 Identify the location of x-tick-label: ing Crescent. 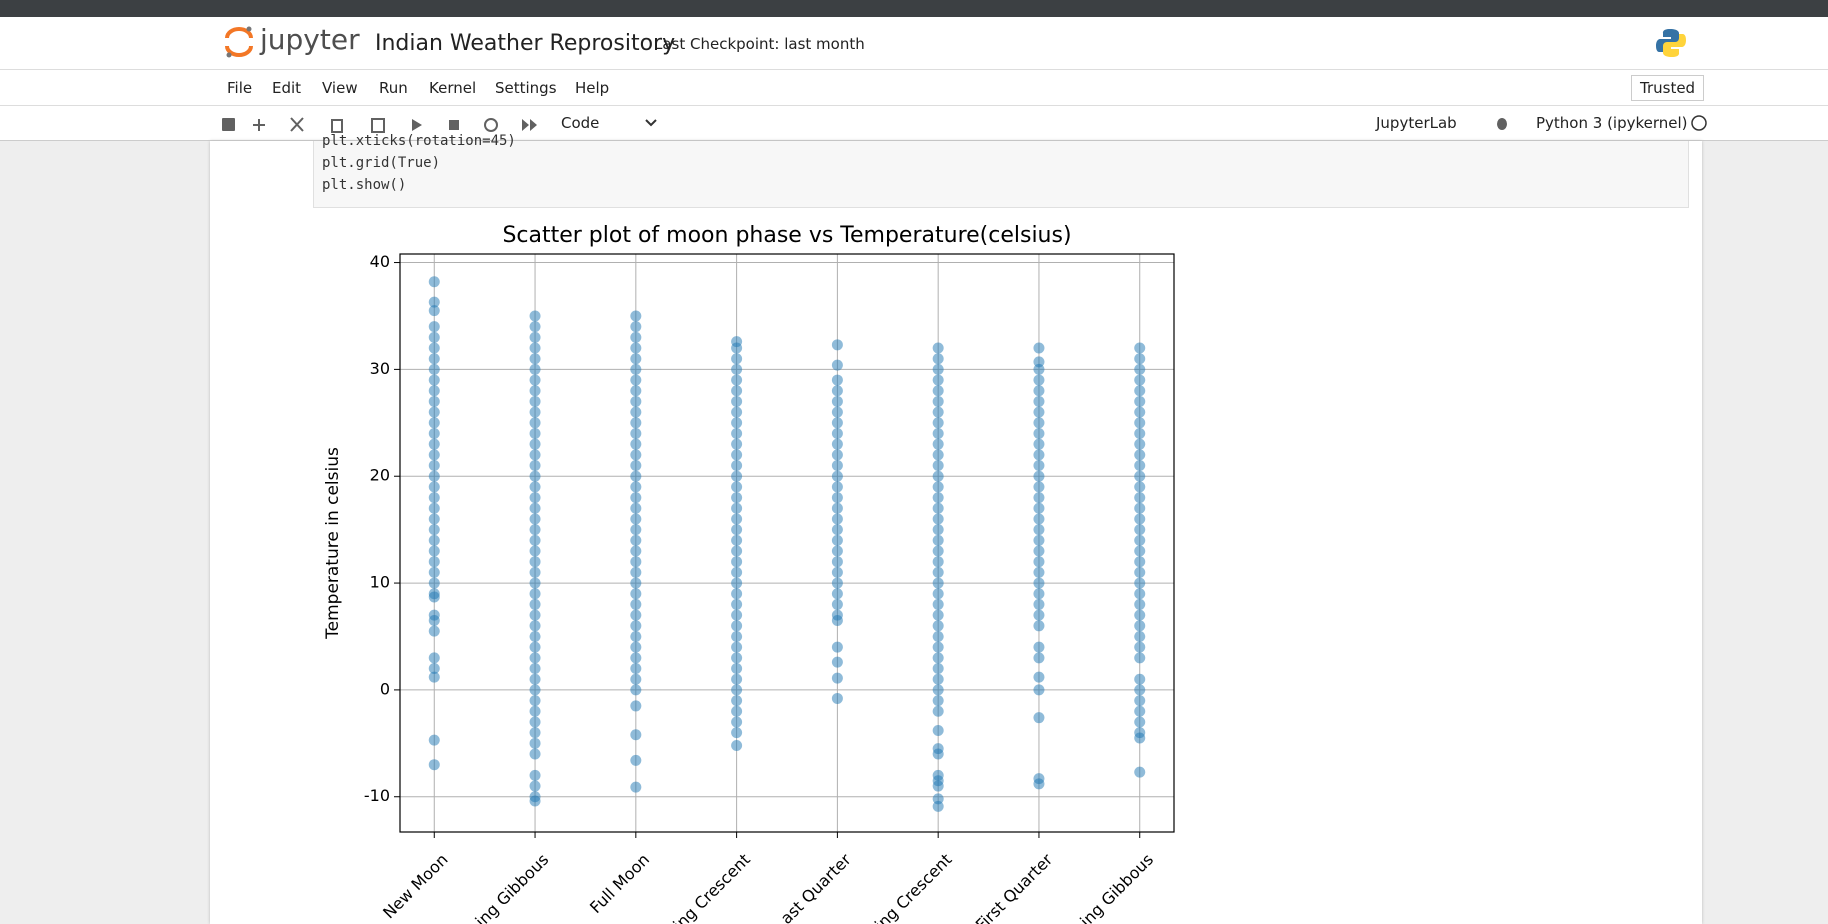
(711, 887).